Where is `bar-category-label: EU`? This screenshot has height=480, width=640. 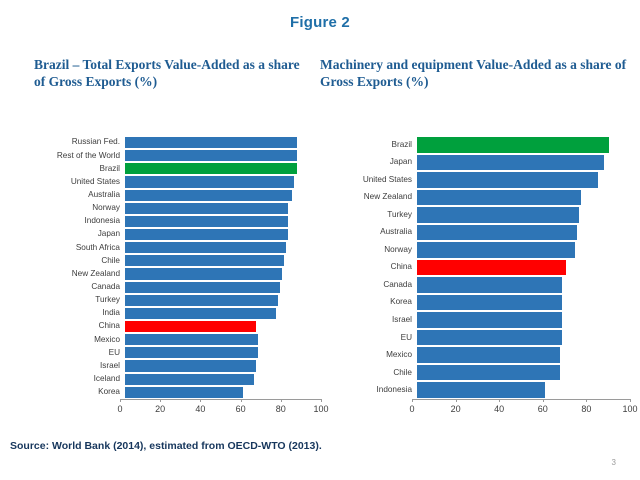
bar-category-label: EU is located at coordinates (114, 352).